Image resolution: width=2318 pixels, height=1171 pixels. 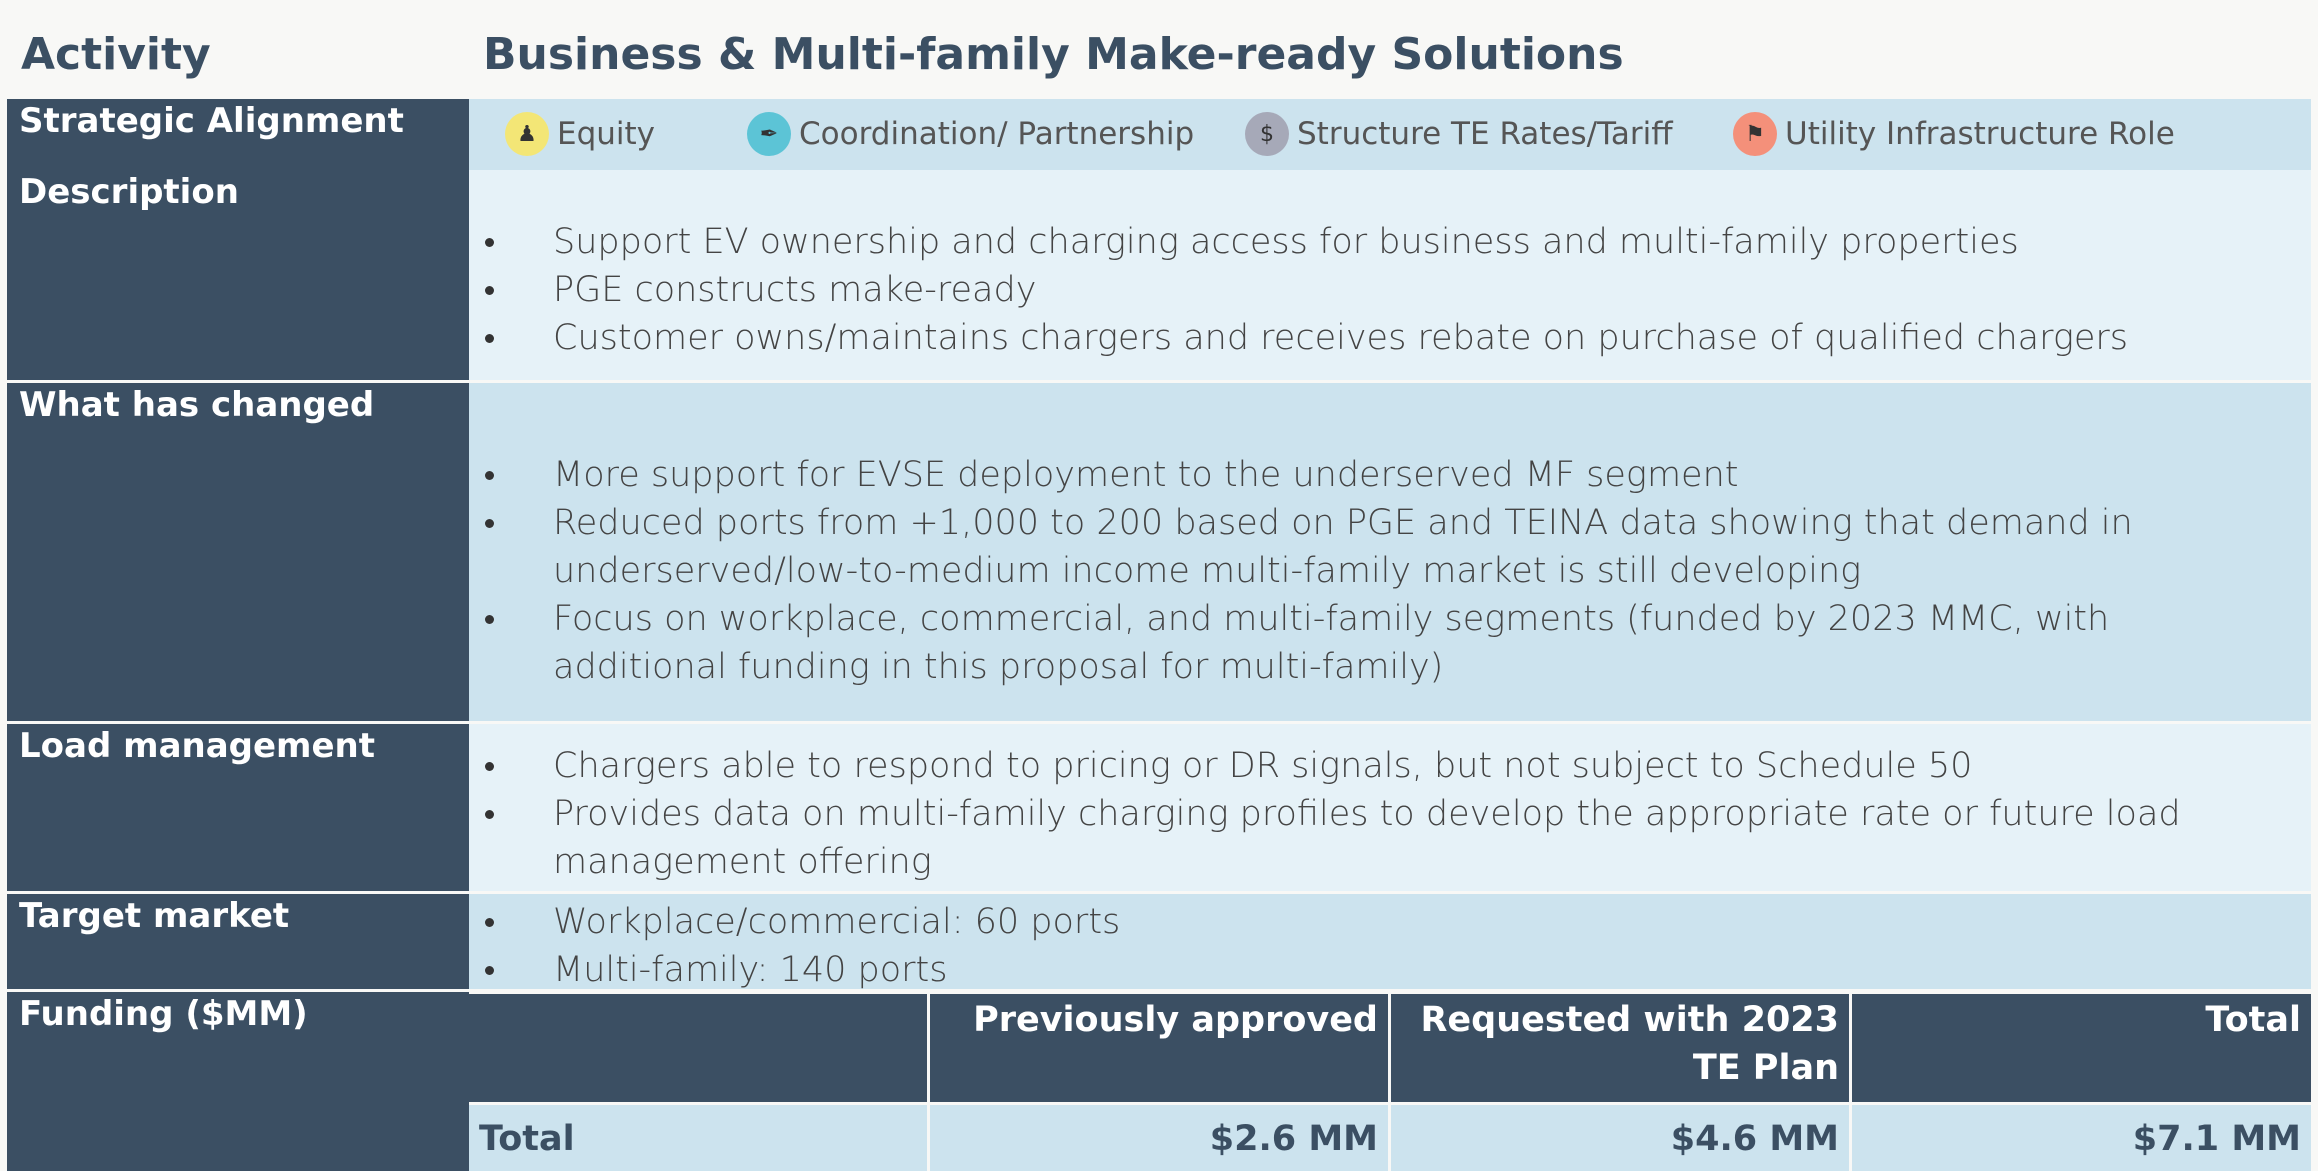 I want to click on alignment-text: Utility Infrastructure Role, so click(x=1980, y=134).